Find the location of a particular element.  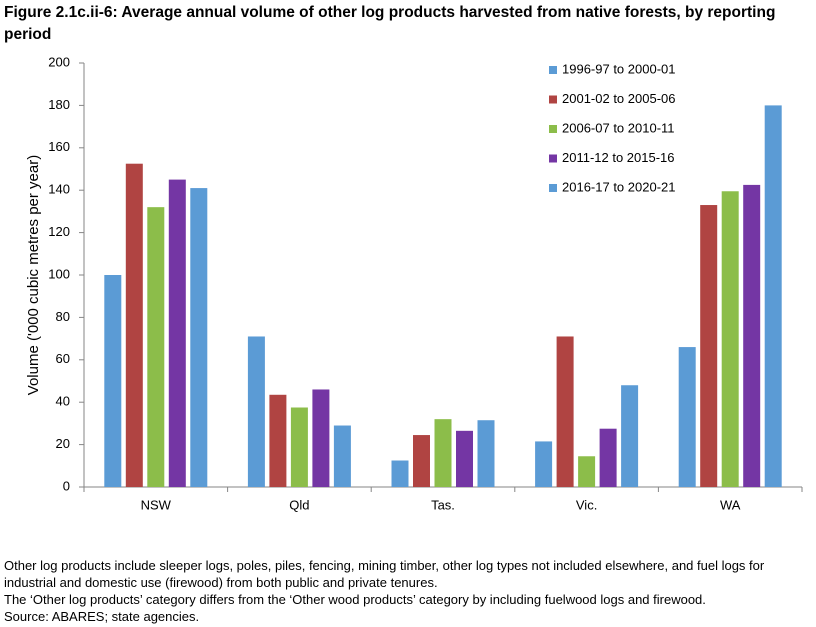

y-tick-label: 200 is located at coordinates (59, 61).